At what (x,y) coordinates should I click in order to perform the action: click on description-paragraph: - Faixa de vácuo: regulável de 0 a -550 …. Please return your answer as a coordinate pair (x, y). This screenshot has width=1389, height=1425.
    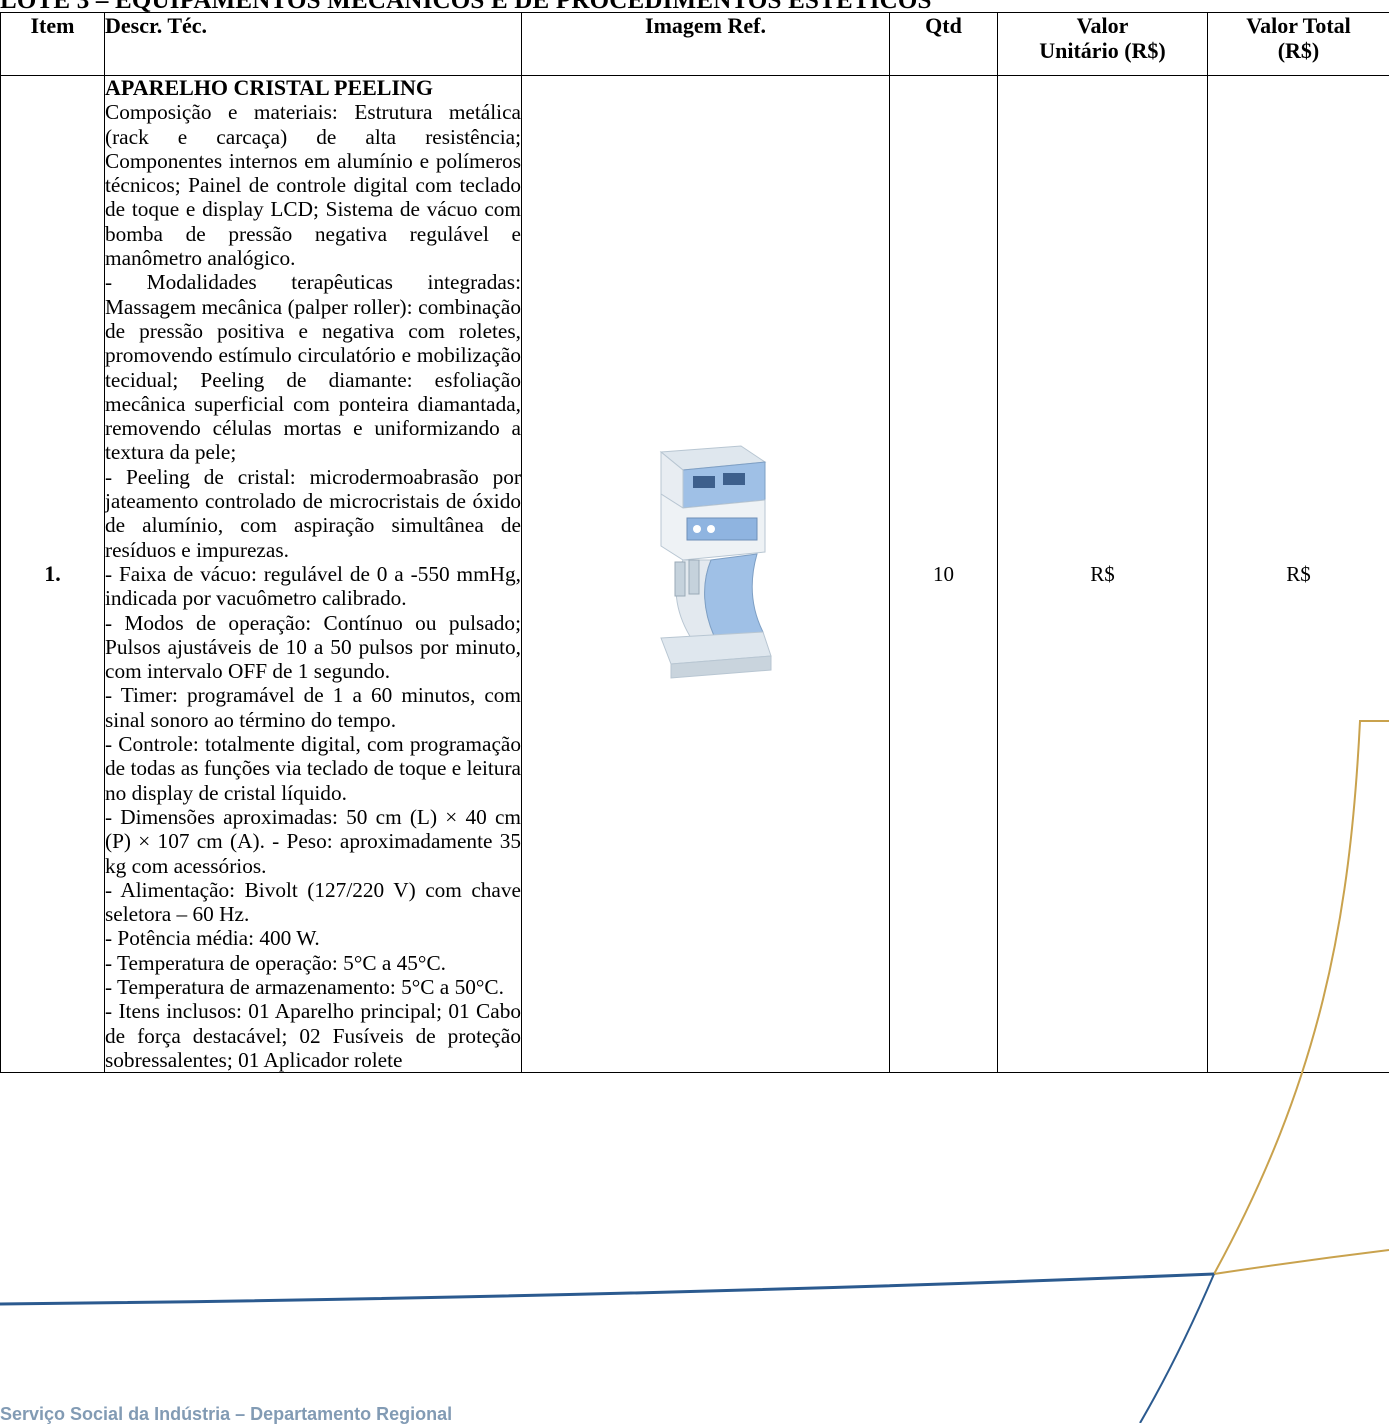
    Looking at the image, I should click on (313, 586).